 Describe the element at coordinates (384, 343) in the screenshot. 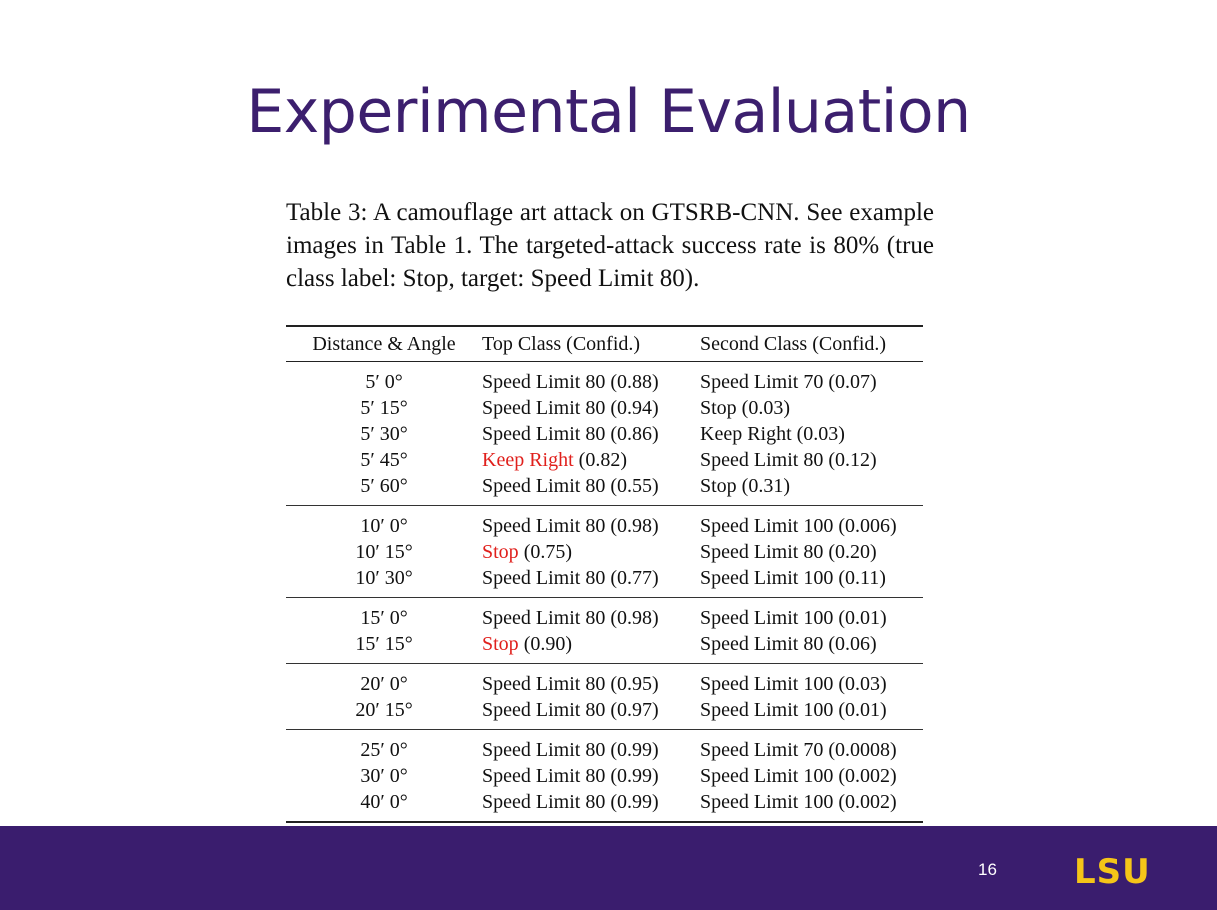

I see `header-distance-angle: Distance & Angle` at that location.